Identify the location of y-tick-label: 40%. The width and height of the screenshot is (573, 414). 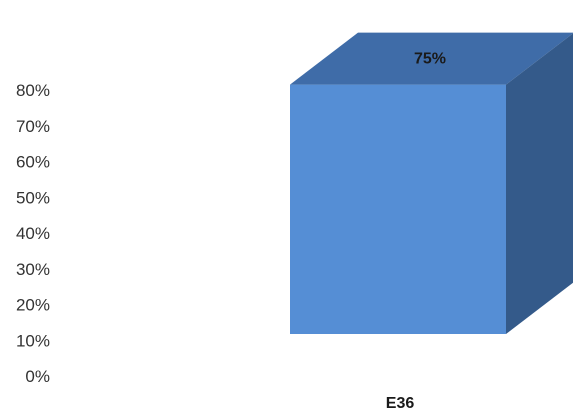
(33, 233).